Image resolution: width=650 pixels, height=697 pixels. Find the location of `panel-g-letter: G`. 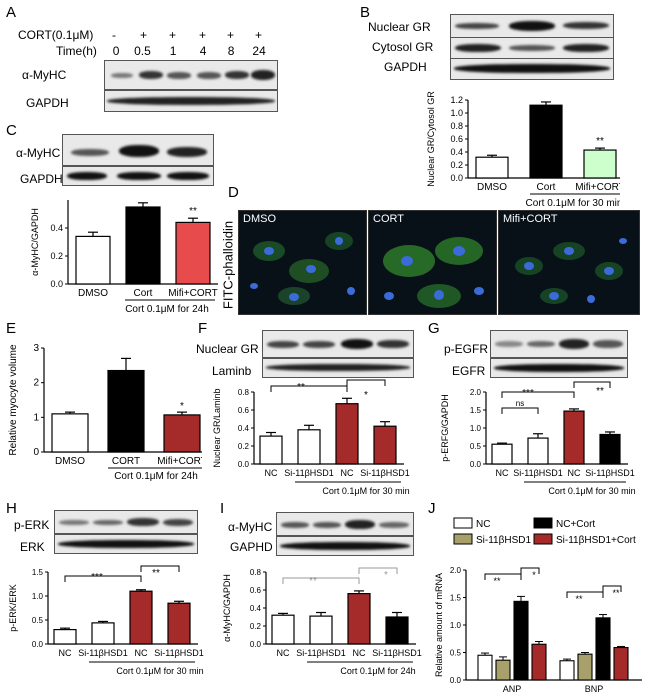

panel-g-letter: G is located at coordinates (434, 328).